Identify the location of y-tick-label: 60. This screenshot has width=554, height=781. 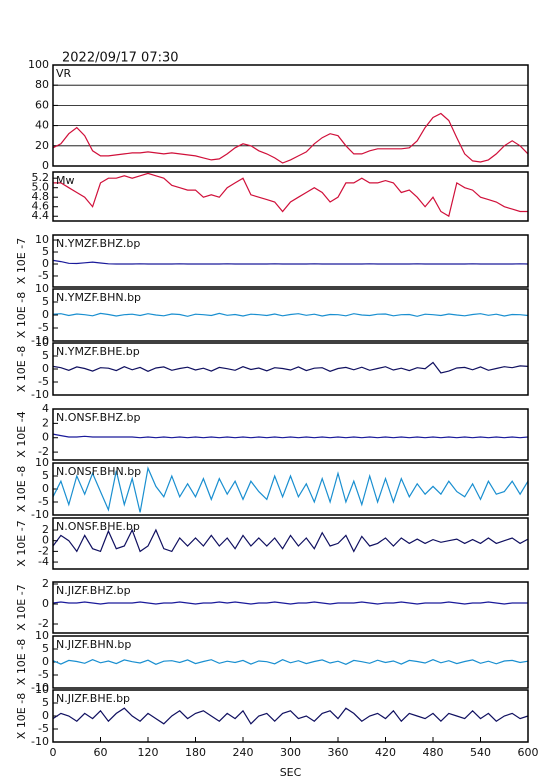
(42, 104).